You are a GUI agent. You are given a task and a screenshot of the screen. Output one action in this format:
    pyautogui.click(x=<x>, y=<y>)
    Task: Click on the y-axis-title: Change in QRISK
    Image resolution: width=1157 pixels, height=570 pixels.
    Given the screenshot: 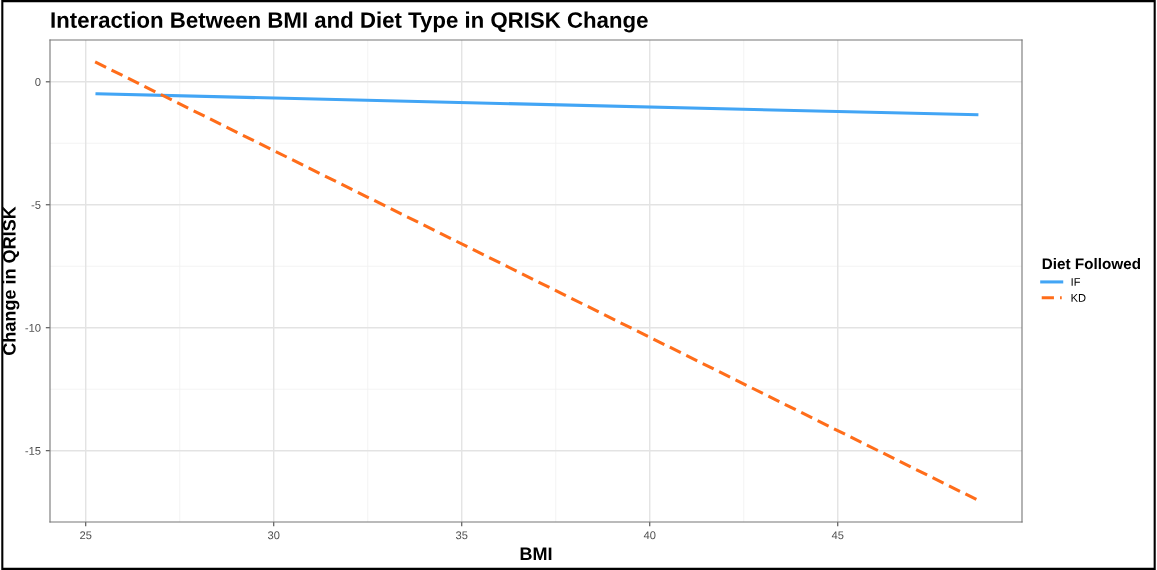 What is the action you would take?
    pyautogui.click(x=11, y=280)
    